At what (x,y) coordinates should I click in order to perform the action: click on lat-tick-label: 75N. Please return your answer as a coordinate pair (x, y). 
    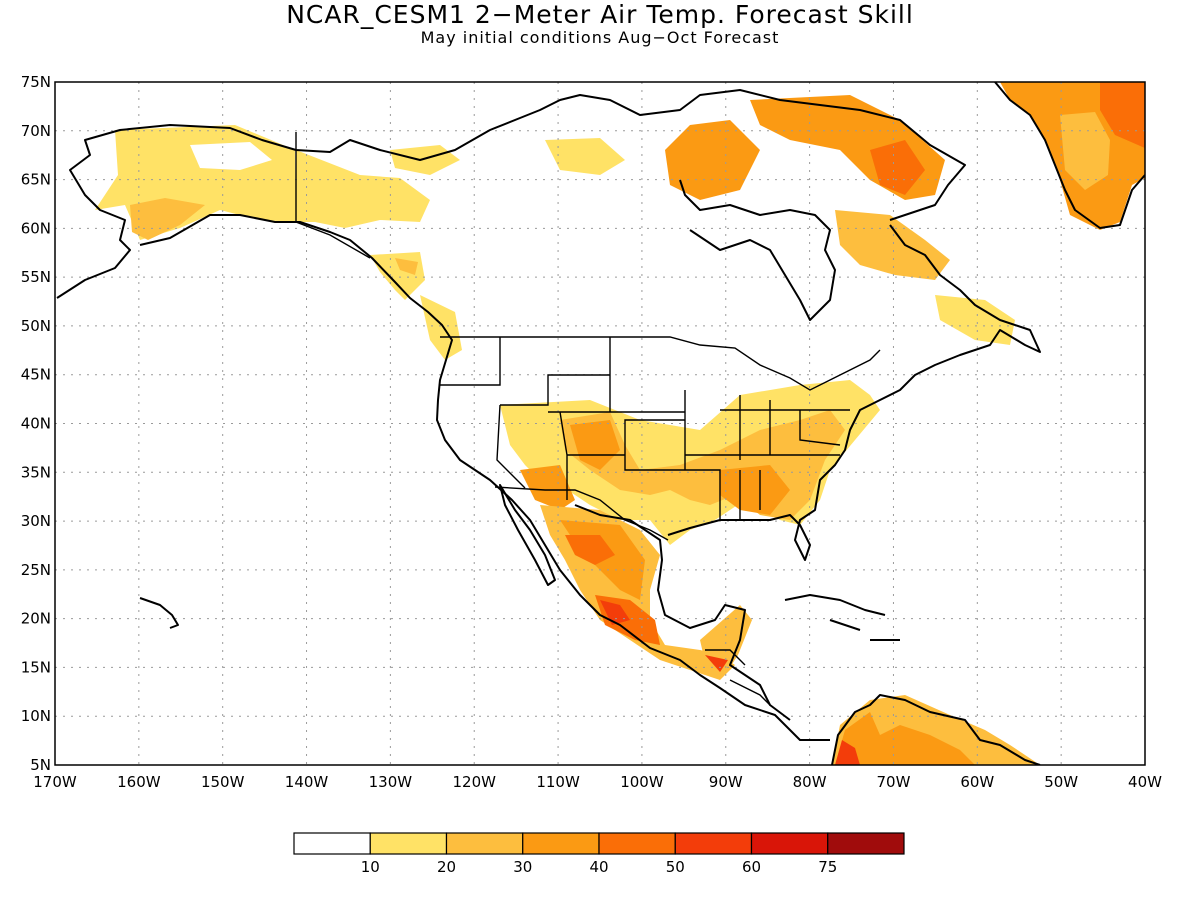
    Looking at the image, I should click on (36, 82).